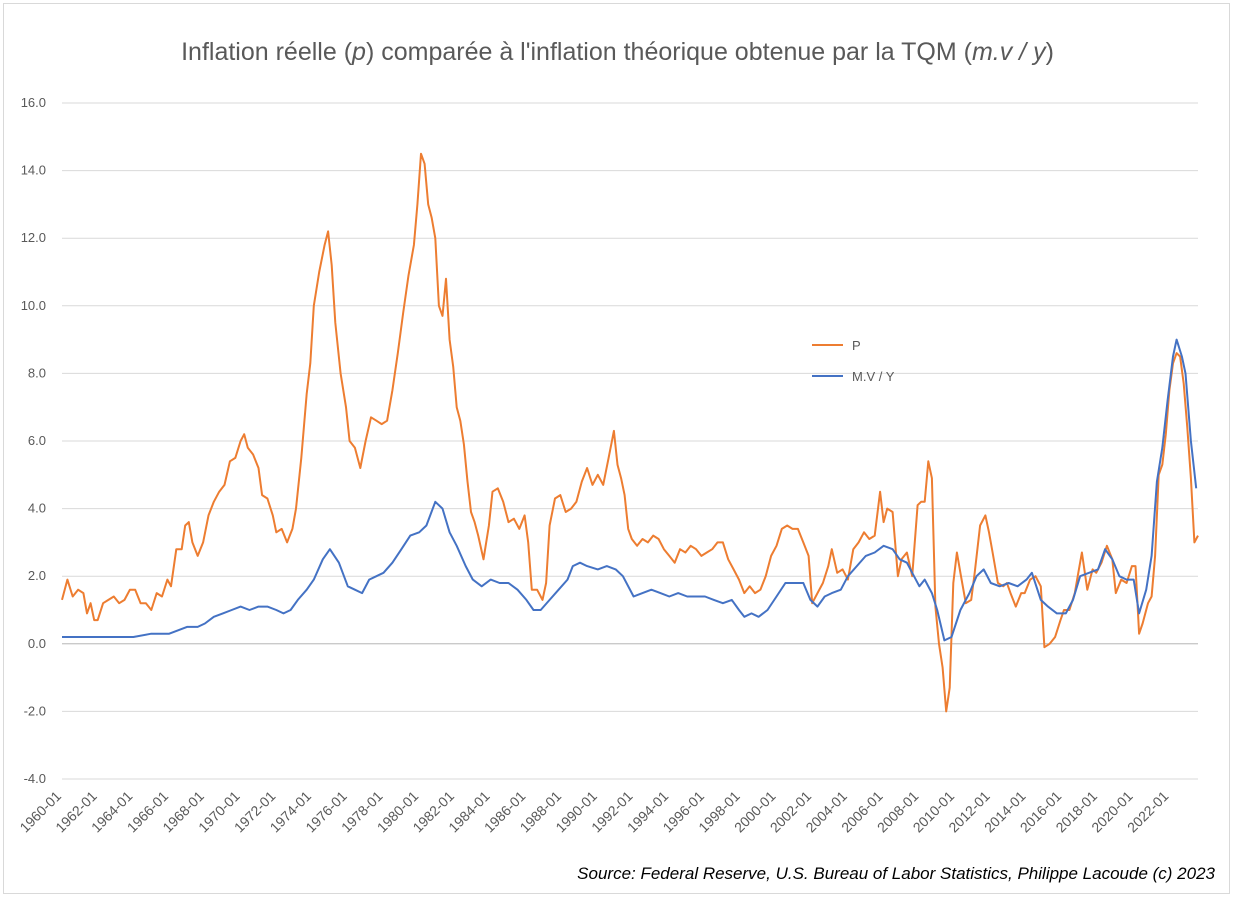  Describe the element at coordinates (37, 575) in the screenshot. I see `y-tick-label: 2.0` at that location.